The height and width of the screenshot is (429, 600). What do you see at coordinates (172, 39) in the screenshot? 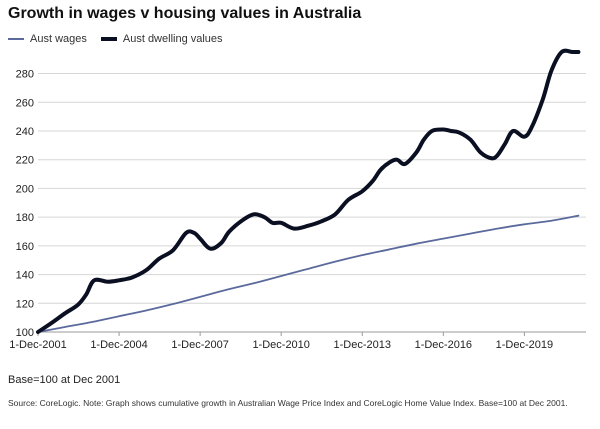
I see `legend-label-dwelling: Aust dwelling values` at bounding box center [172, 39].